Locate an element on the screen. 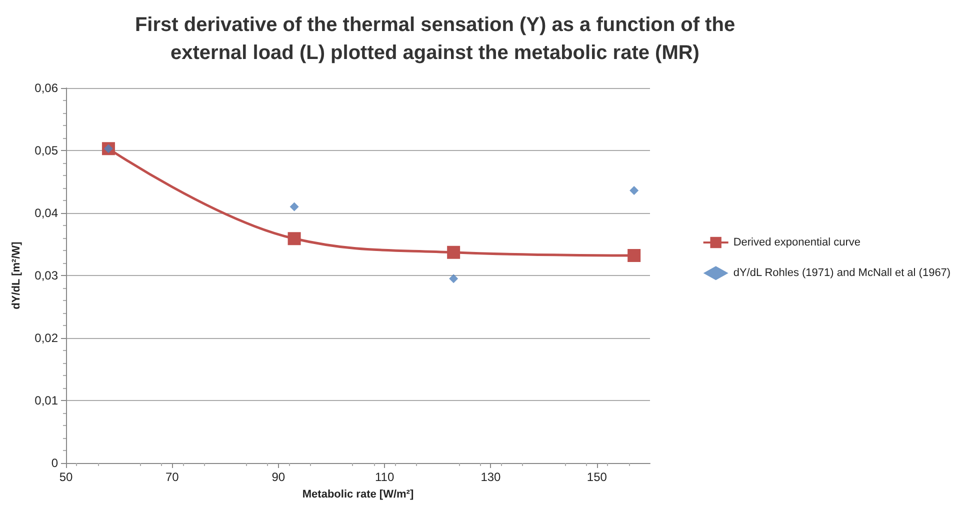 The height and width of the screenshot is (517, 964). y-axis-title: dY/dL [m²/W] is located at coordinates (16, 275).